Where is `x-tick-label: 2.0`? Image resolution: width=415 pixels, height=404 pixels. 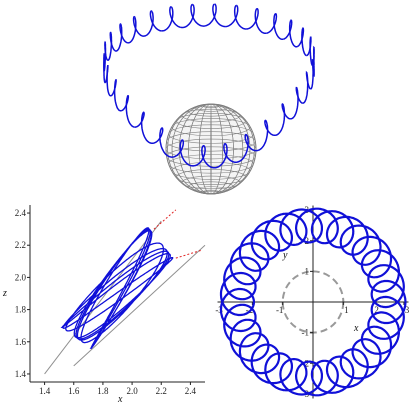 x-tick-label: 2.0 is located at coordinates (132, 391).